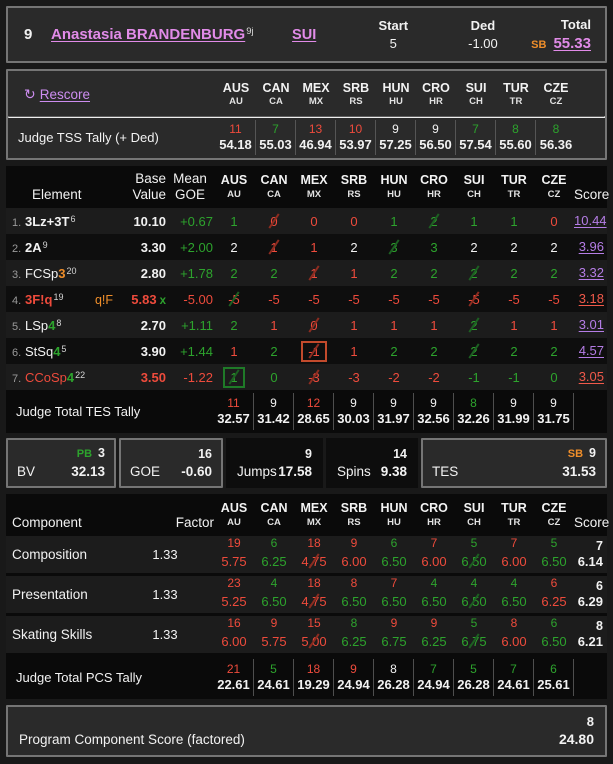 The height and width of the screenshot is (764, 613). I want to click on nation-link: SUI, so click(304, 34).